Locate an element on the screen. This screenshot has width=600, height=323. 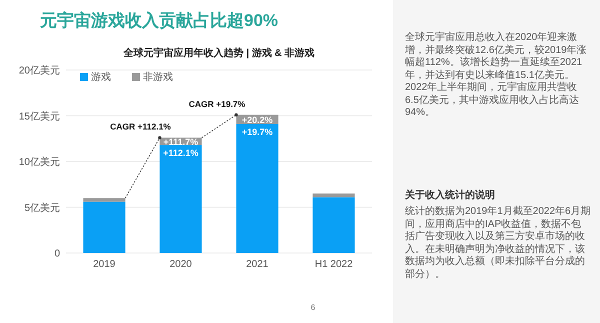
text: 统计的数据为2019年1月截至2022年6月期间，应用商店中的IAP收益值，数据不包括广告变现收入以及第三方安卓市场的收入。在未明确声明为净收益的情况下，该数据均为收入总额（即未扣除平台分成的部分）。 is located at coordinates (498, 243).